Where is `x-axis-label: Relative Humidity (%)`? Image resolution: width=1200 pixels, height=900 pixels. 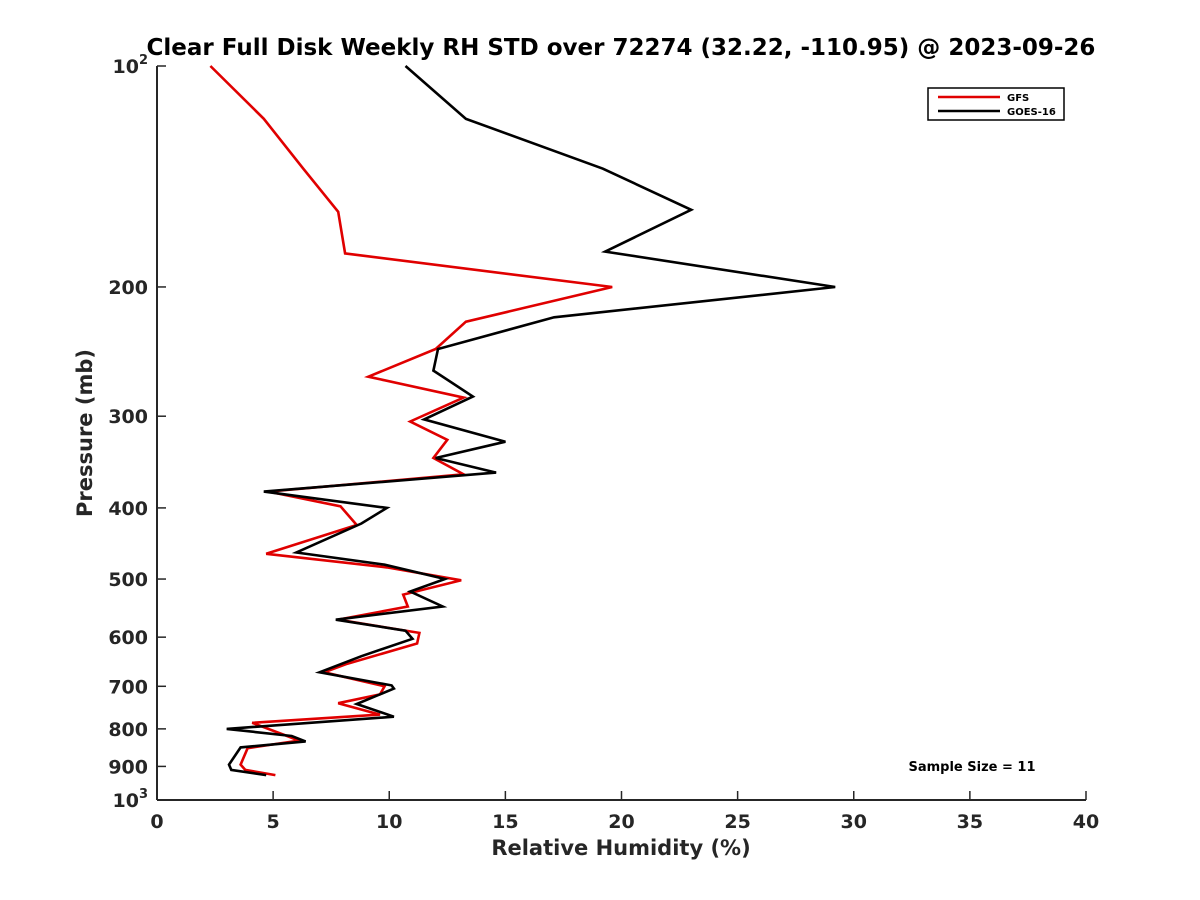 x-axis-label: Relative Humidity (%) is located at coordinates (620, 848).